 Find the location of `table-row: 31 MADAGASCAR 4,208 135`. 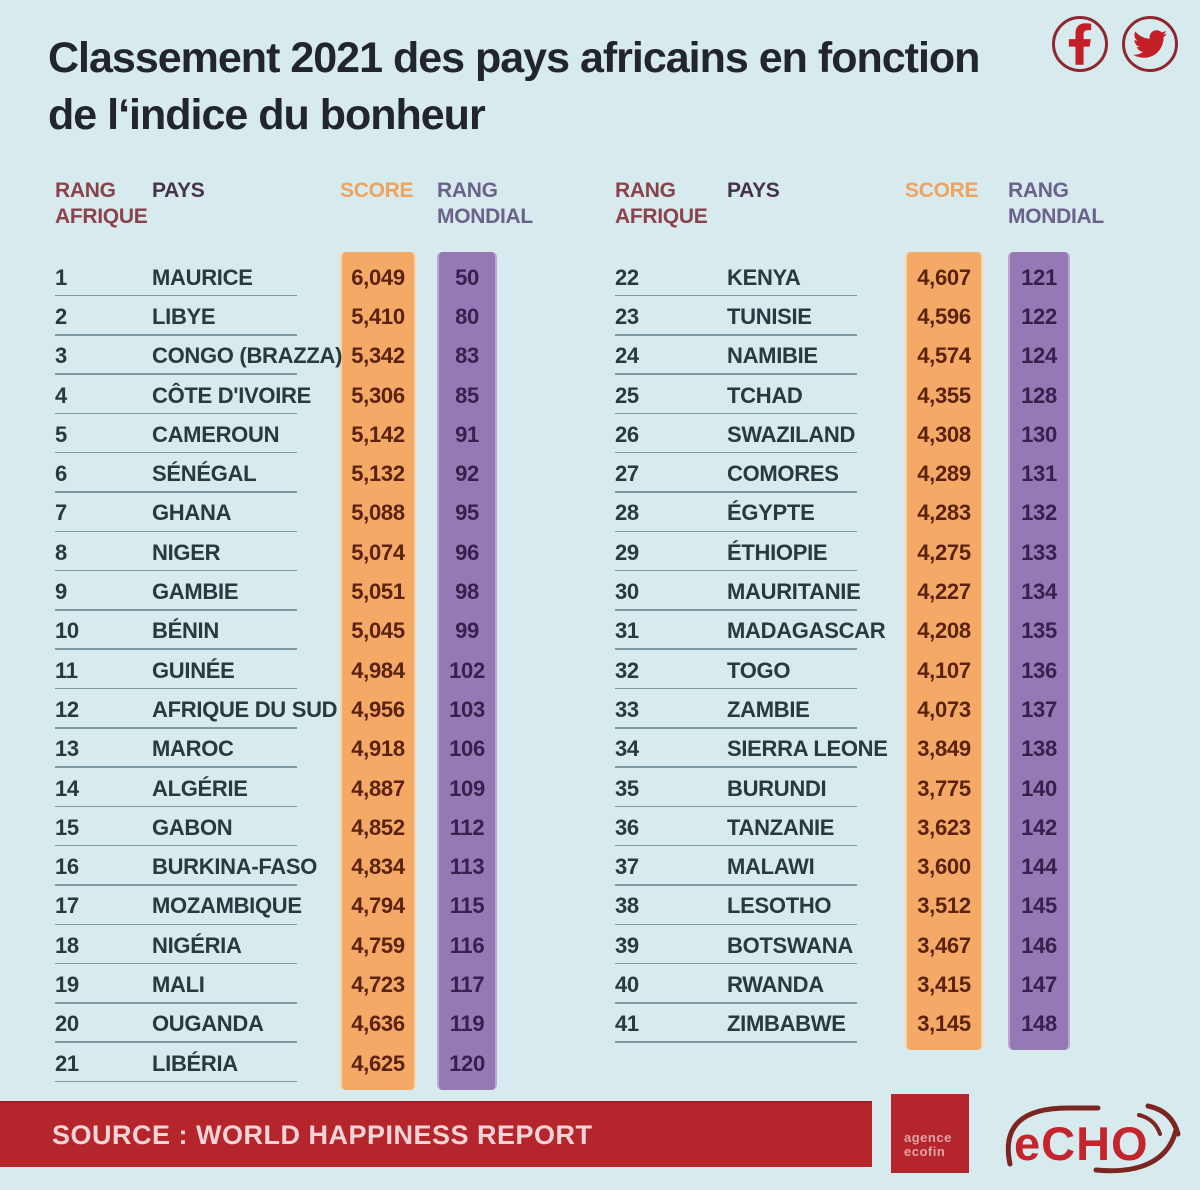

table-row: 31 MADAGASCAR 4,208 135 is located at coordinates (847, 631).